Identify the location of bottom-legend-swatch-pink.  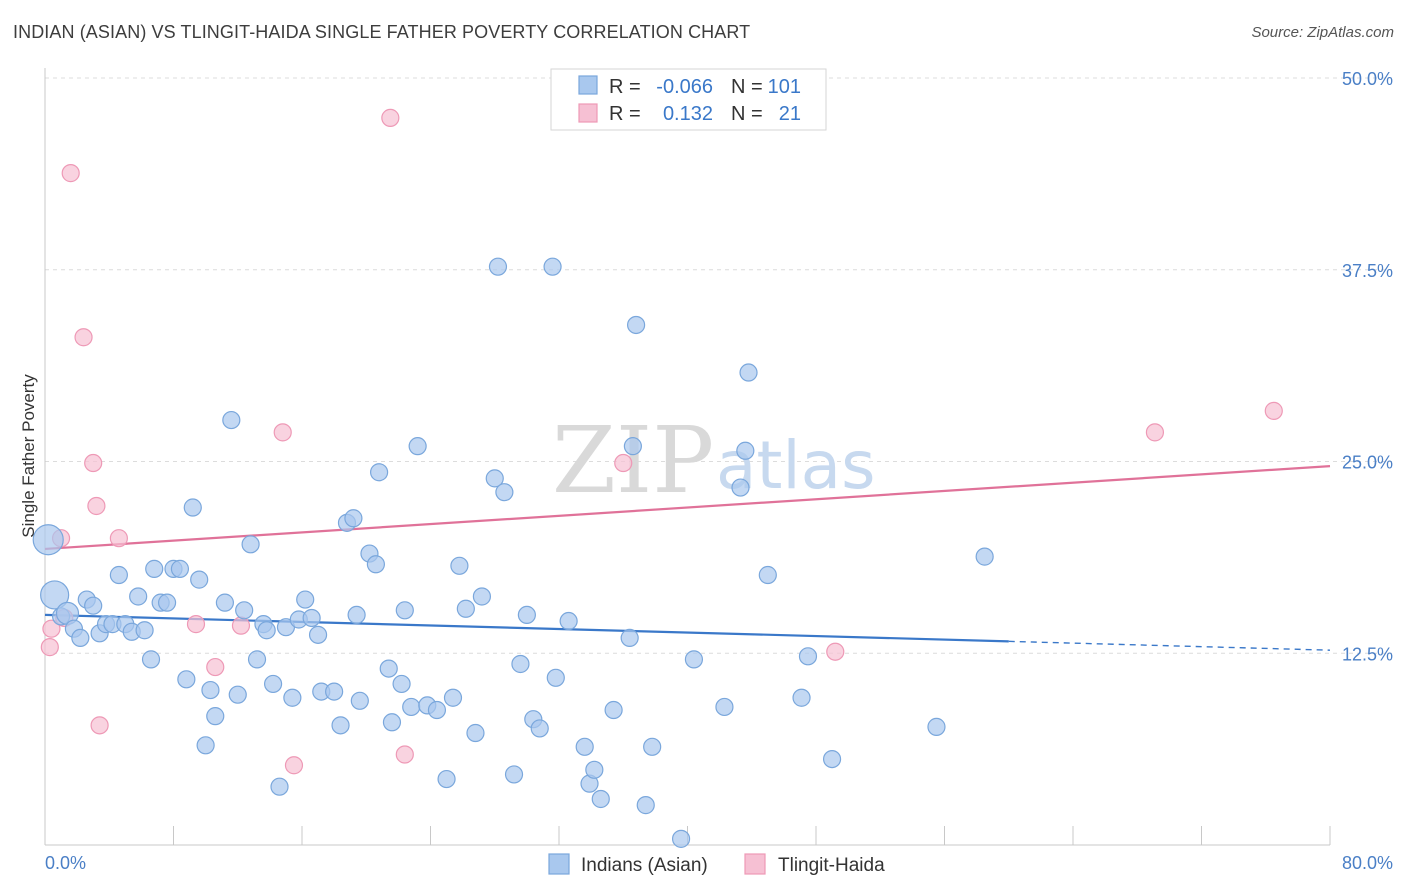
(755, 864).